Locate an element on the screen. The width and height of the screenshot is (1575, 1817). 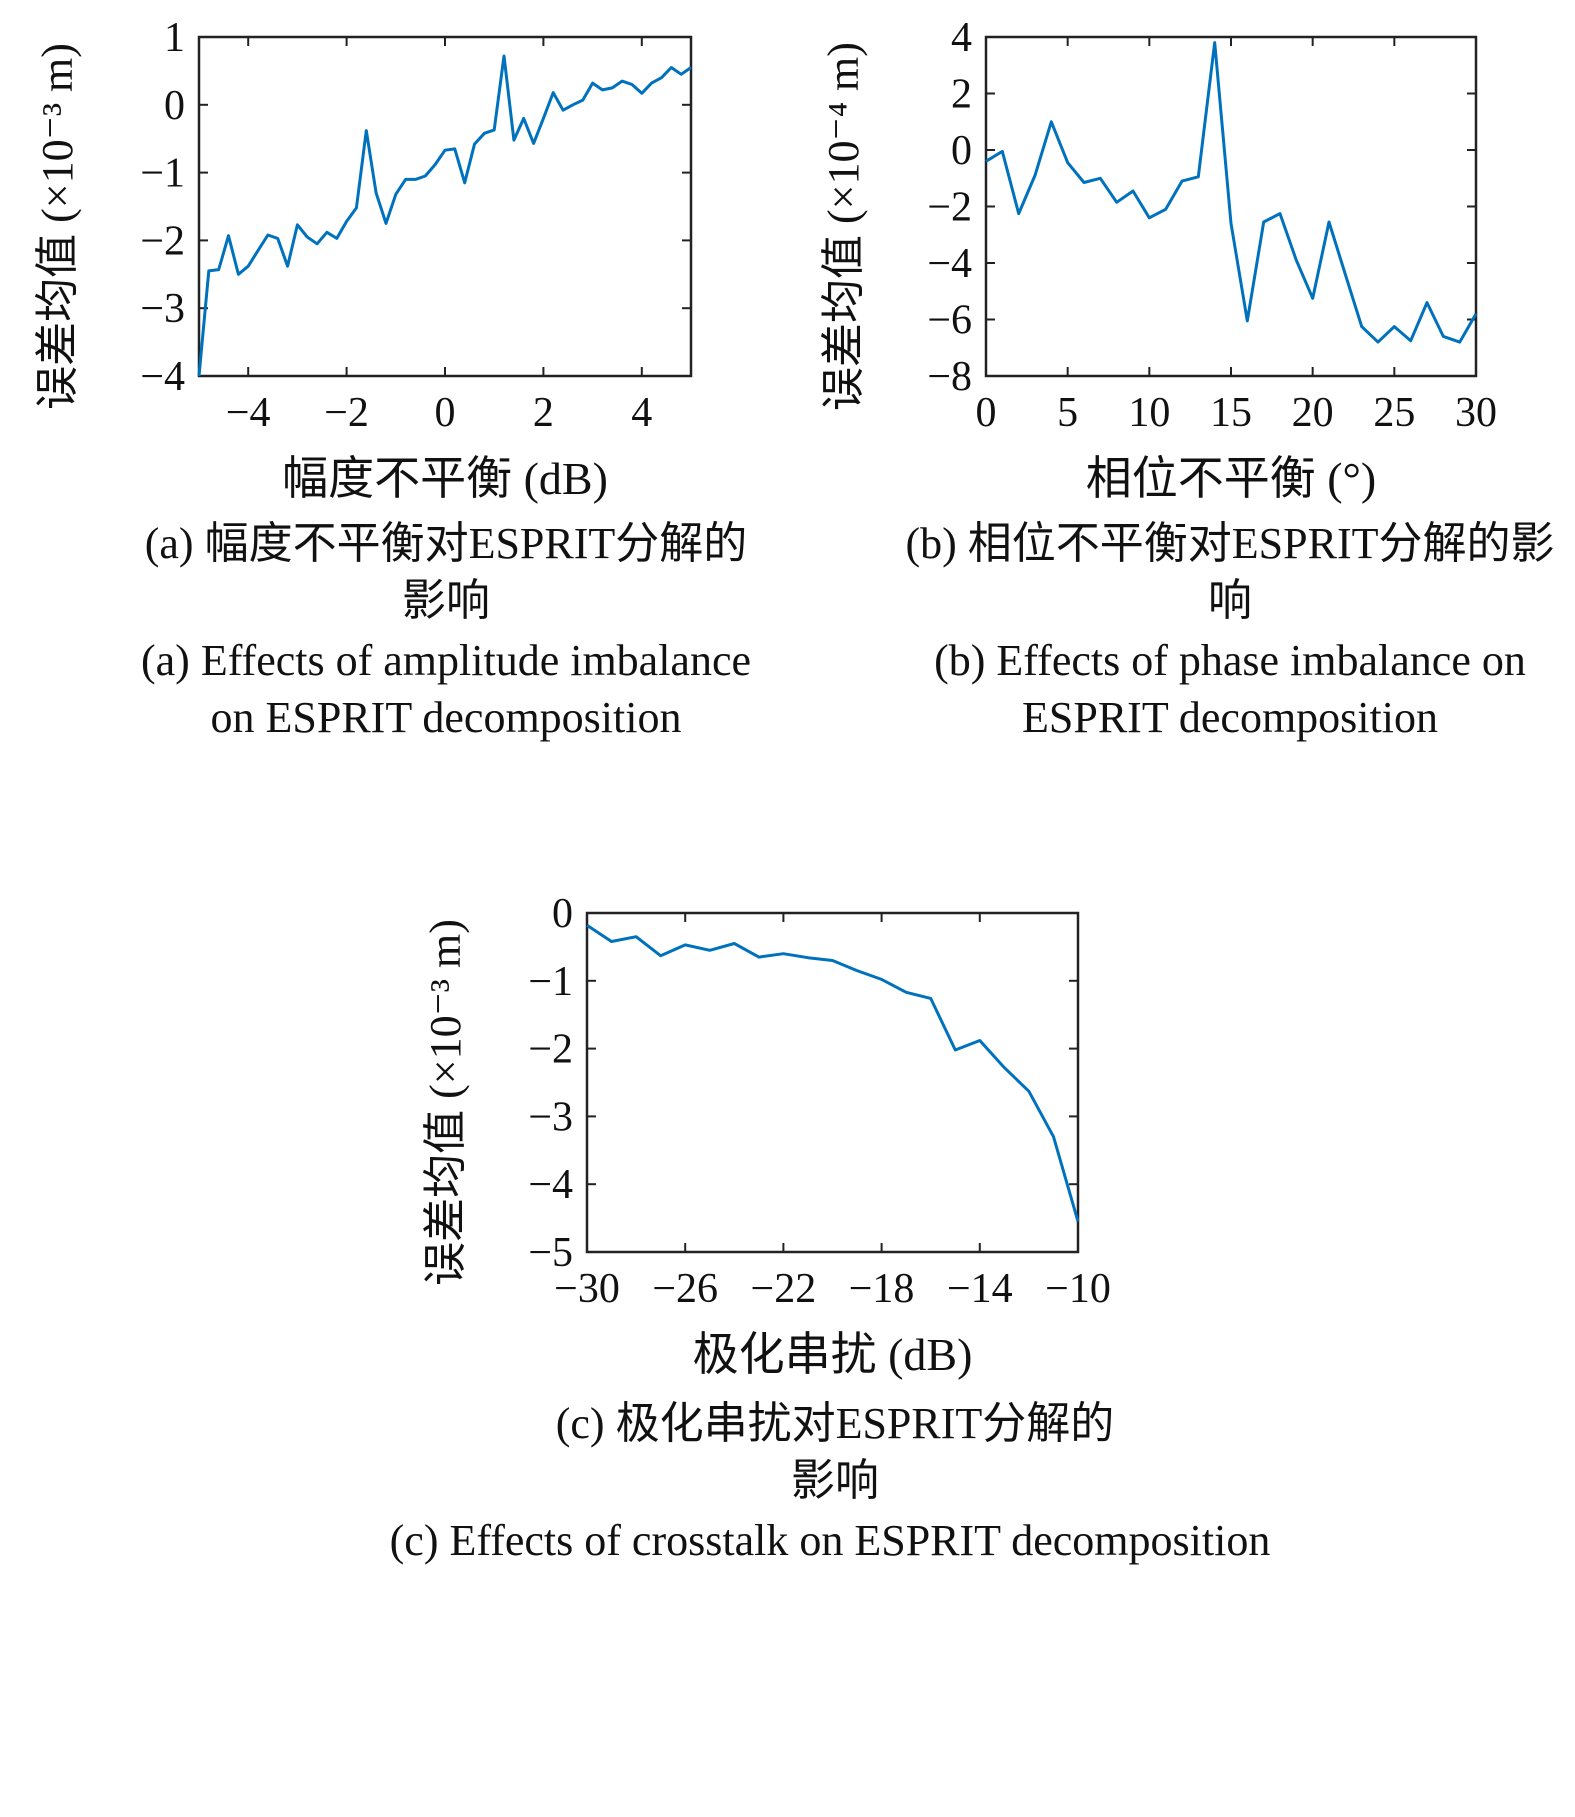
x-tick-label: −22 is located at coordinates (784, 1289).